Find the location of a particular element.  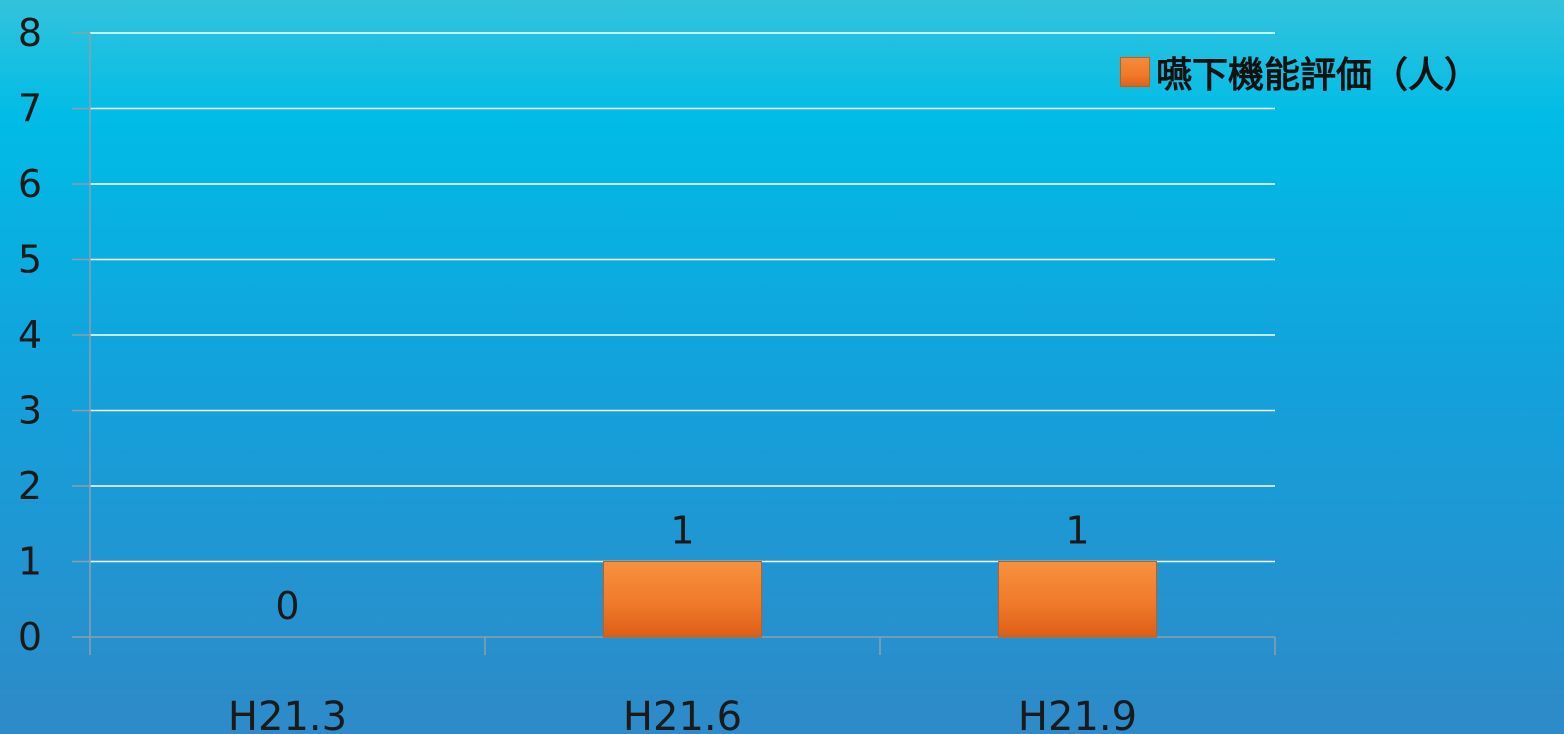

y-tick-label: 2 is located at coordinates (30, 486).